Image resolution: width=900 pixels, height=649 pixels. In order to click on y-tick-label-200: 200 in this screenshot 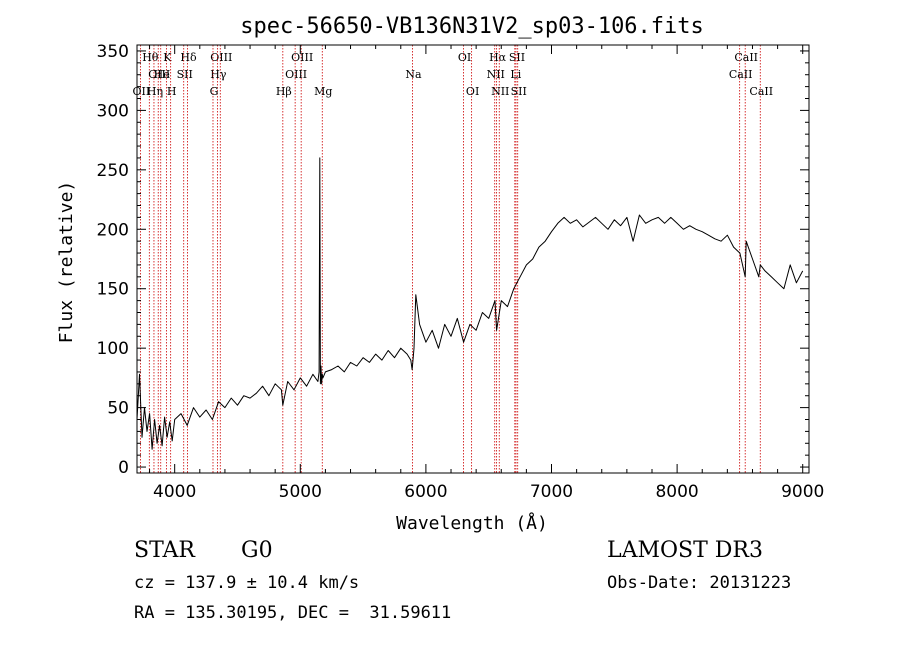, I will do `click(113, 230)`.